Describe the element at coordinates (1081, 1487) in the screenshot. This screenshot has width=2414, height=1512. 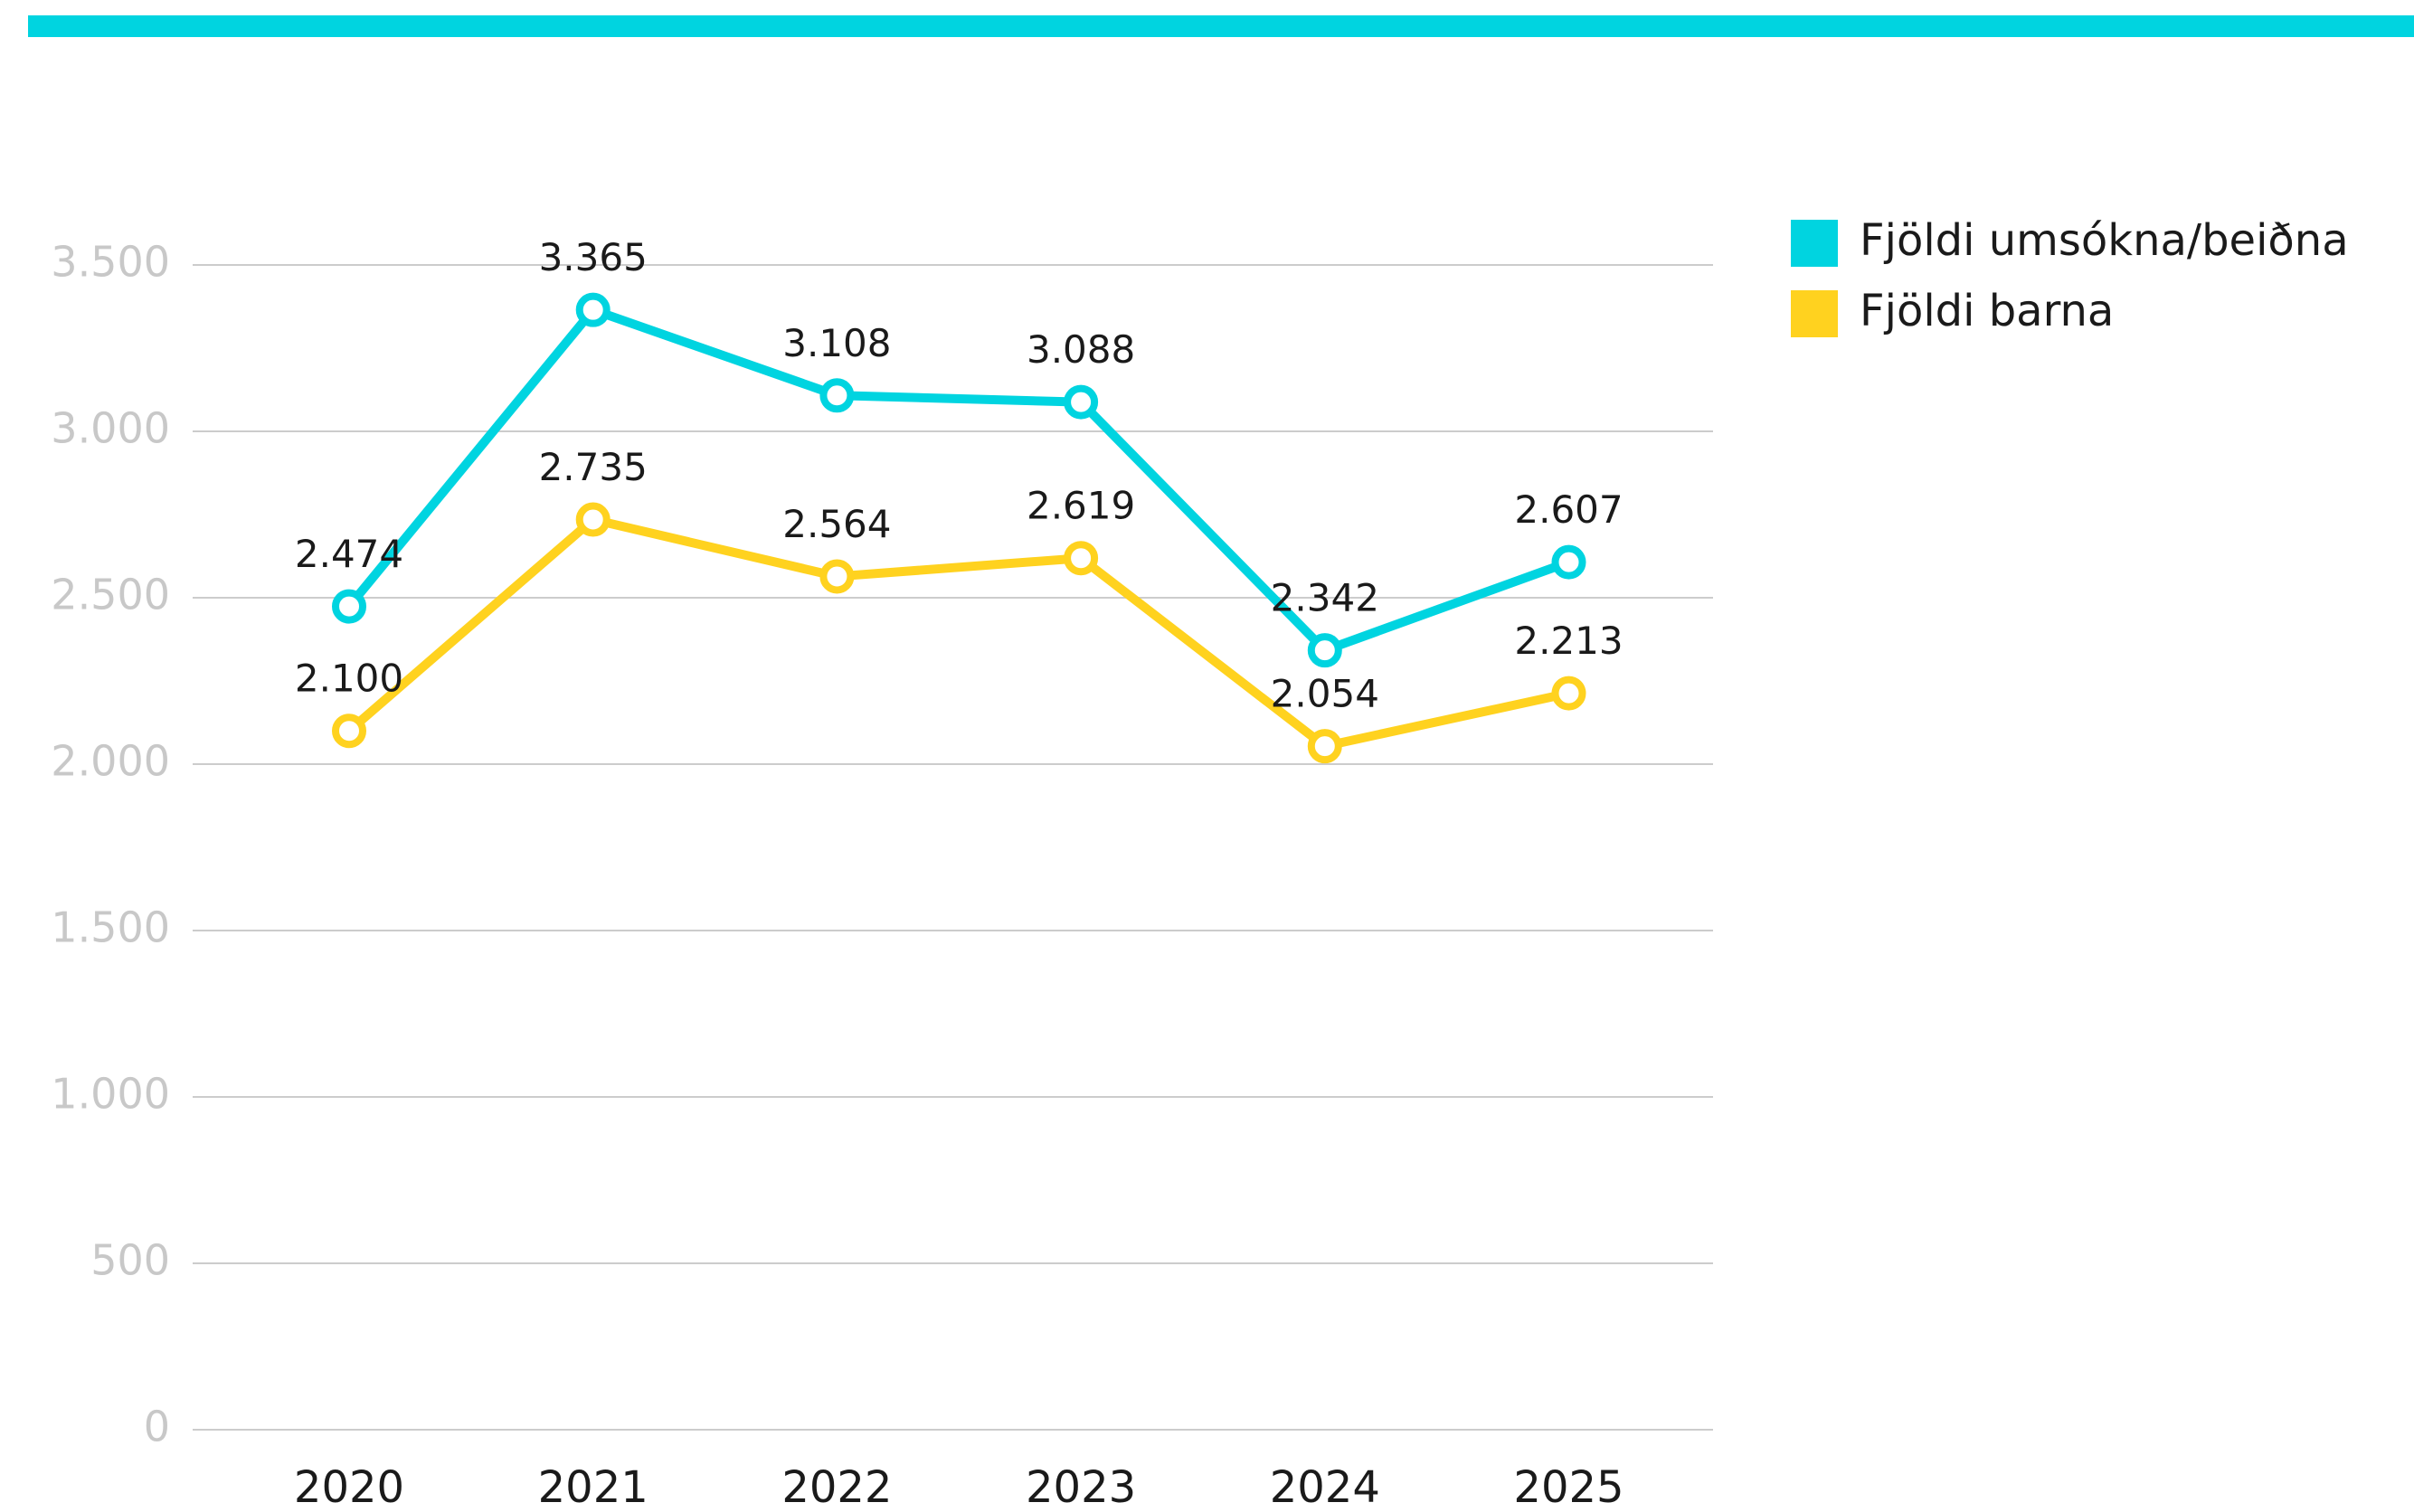
I see `x-tick-label: 2023` at that location.